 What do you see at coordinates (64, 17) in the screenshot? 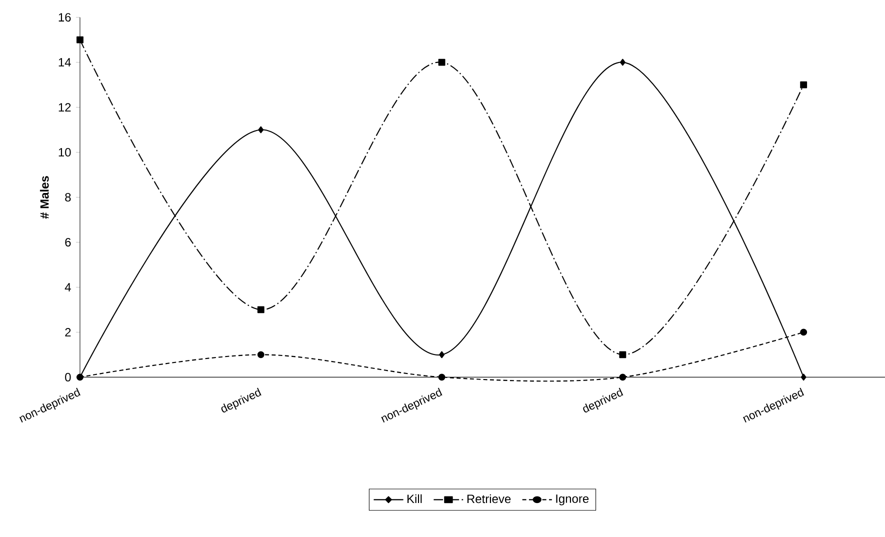
I see `y-tick-label: 16` at bounding box center [64, 17].